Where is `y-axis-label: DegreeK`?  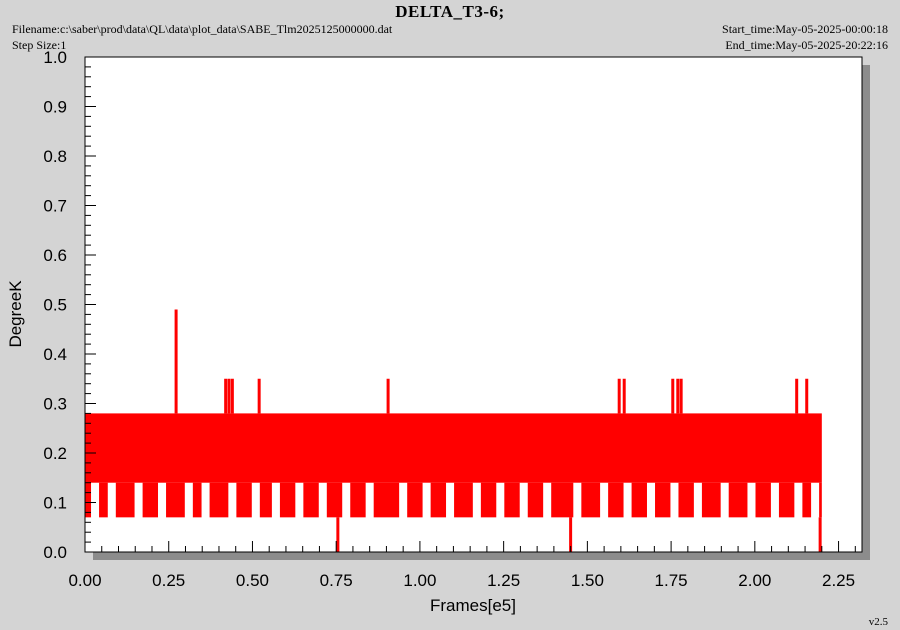 y-axis-label: DegreeK is located at coordinates (15, 314).